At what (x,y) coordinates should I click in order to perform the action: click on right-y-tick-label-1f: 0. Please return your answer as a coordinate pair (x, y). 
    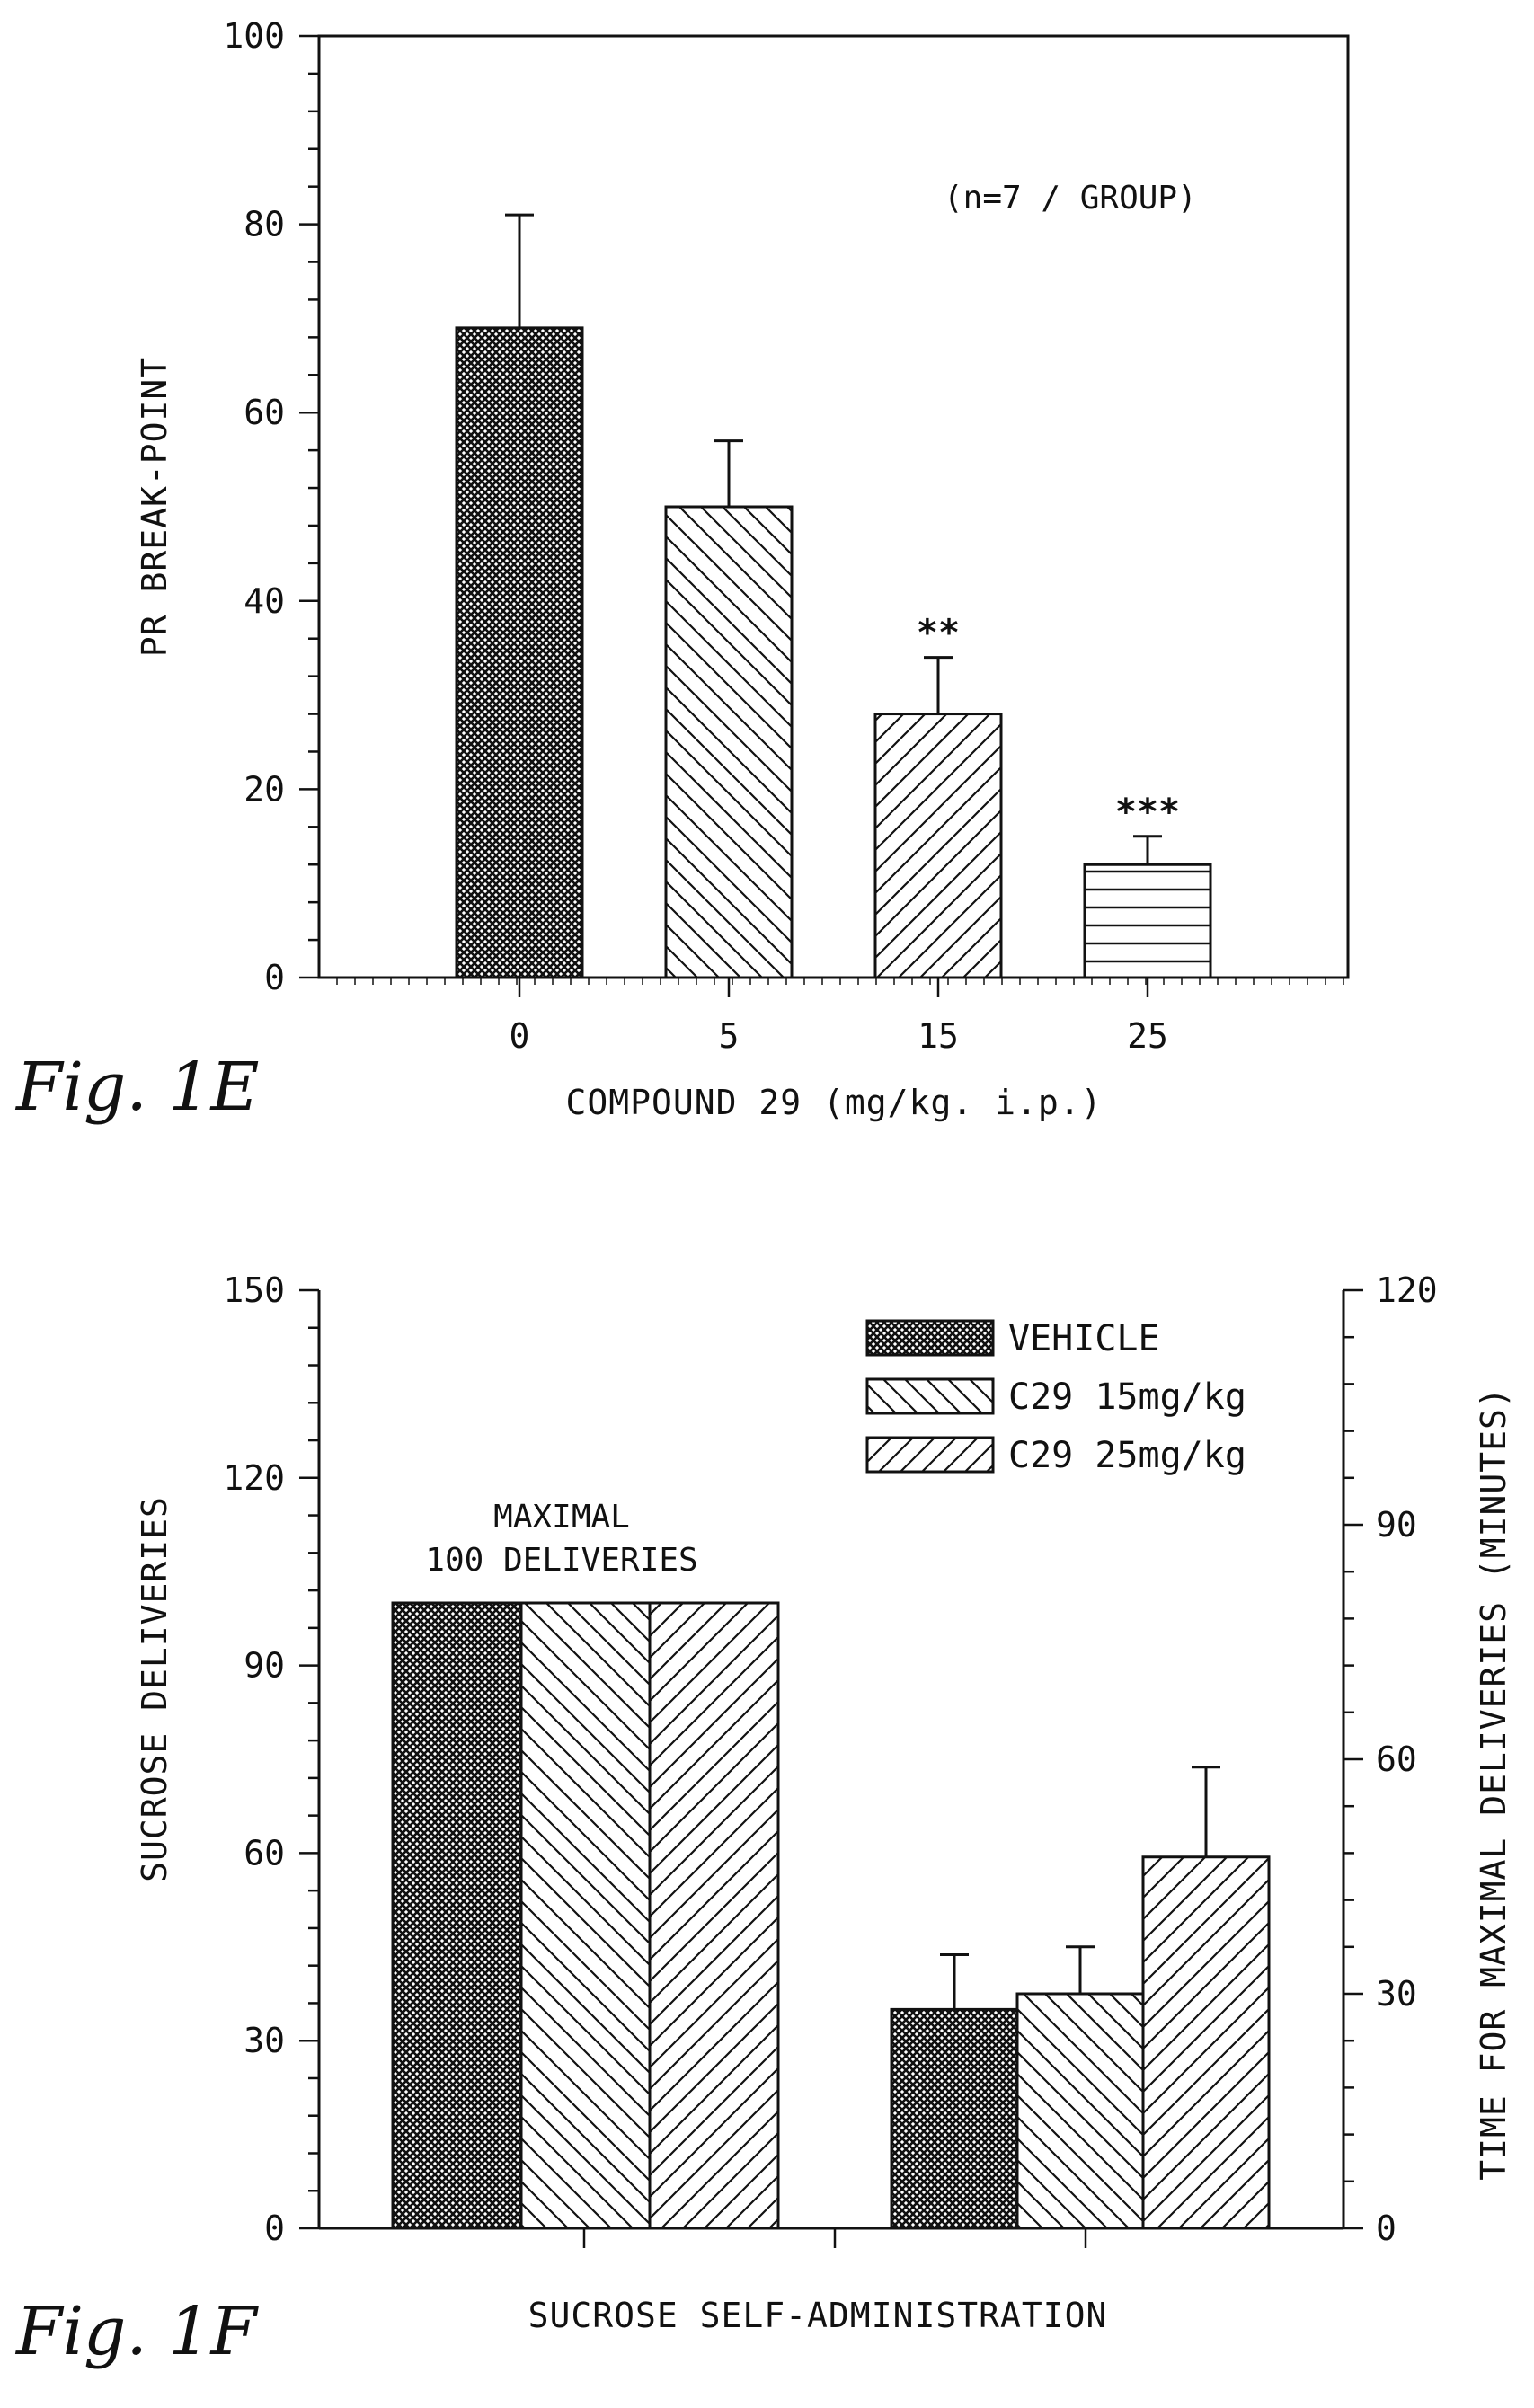
    Looking at the image, I should click on (1386, 2228).